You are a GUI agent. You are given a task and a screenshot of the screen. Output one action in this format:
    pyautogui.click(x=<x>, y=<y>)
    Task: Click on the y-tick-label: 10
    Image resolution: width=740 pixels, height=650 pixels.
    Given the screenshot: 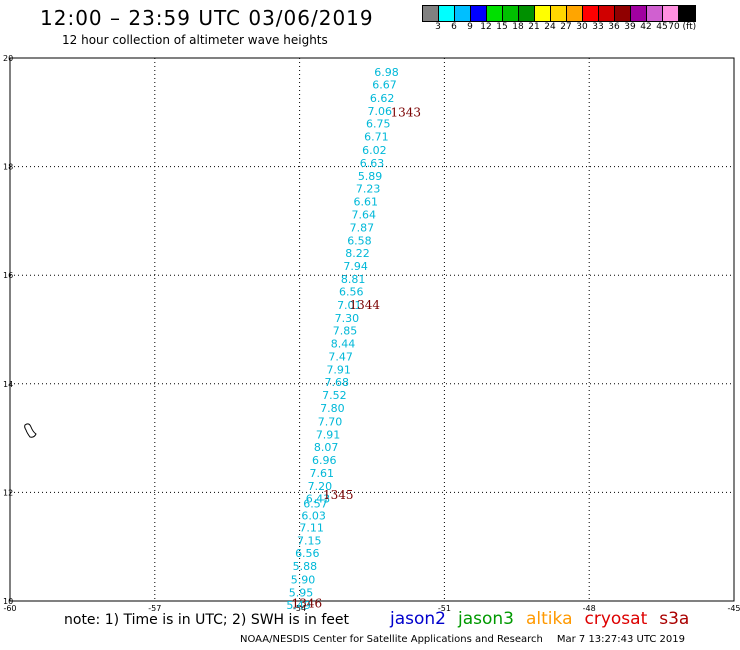 What is the action you would take?
    pyautogui.click(x=8, y=601)
    